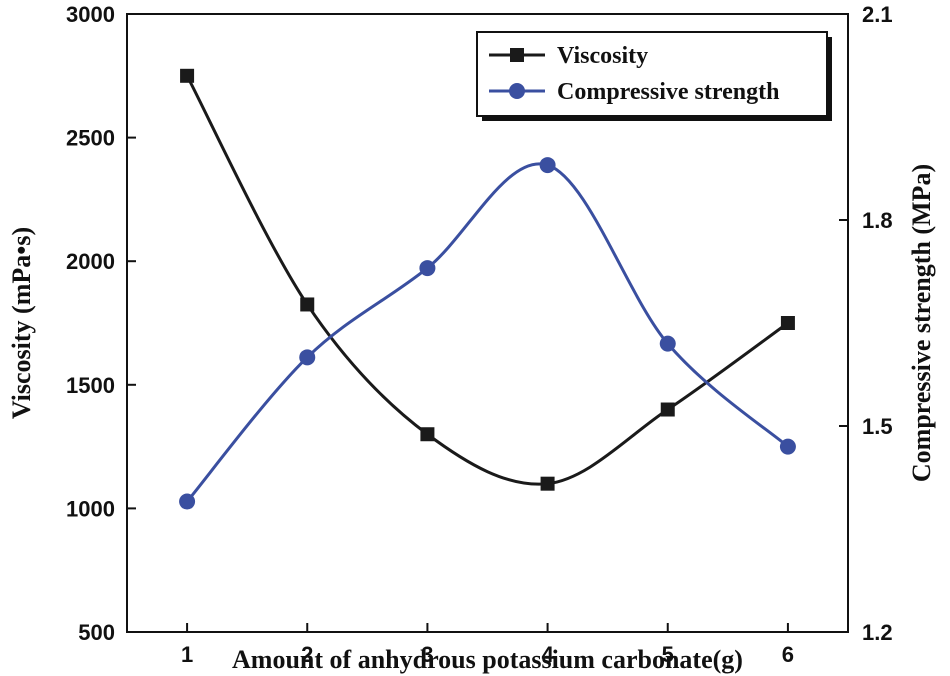 This screenshot has width=950, height=676. Describe the element at coordinates (96, 632) in the screenshot. I see `y-left-tick-label: 500` at that location.